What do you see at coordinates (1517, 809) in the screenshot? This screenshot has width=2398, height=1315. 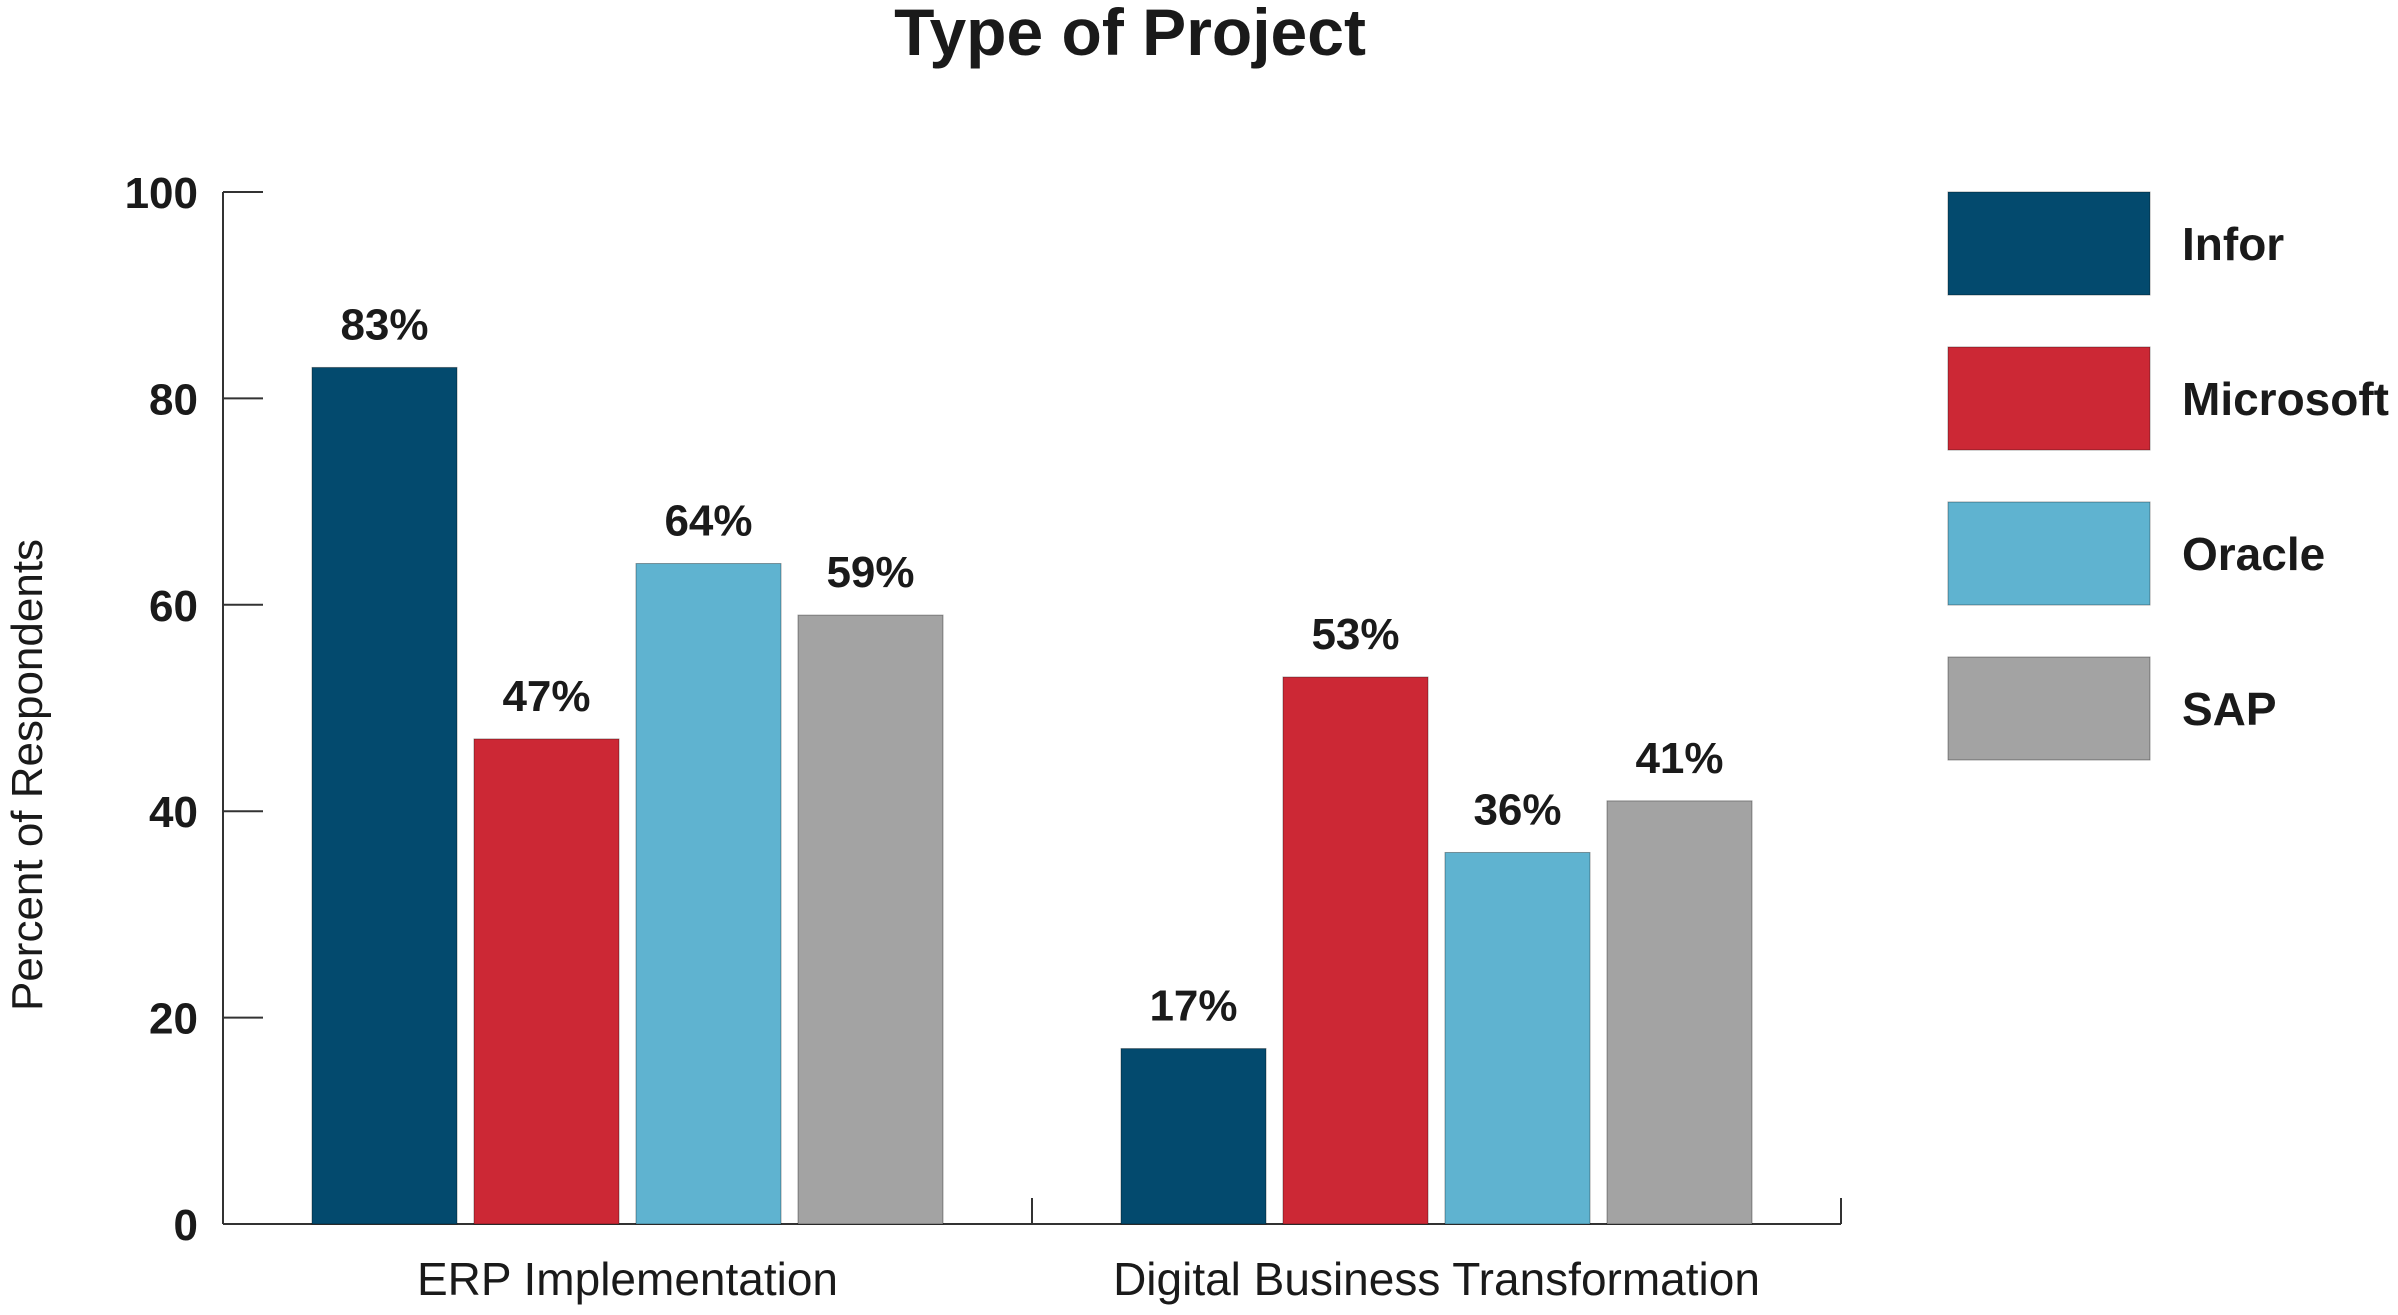 I see `data-label: 36%` at bounding box center [1517, 809].